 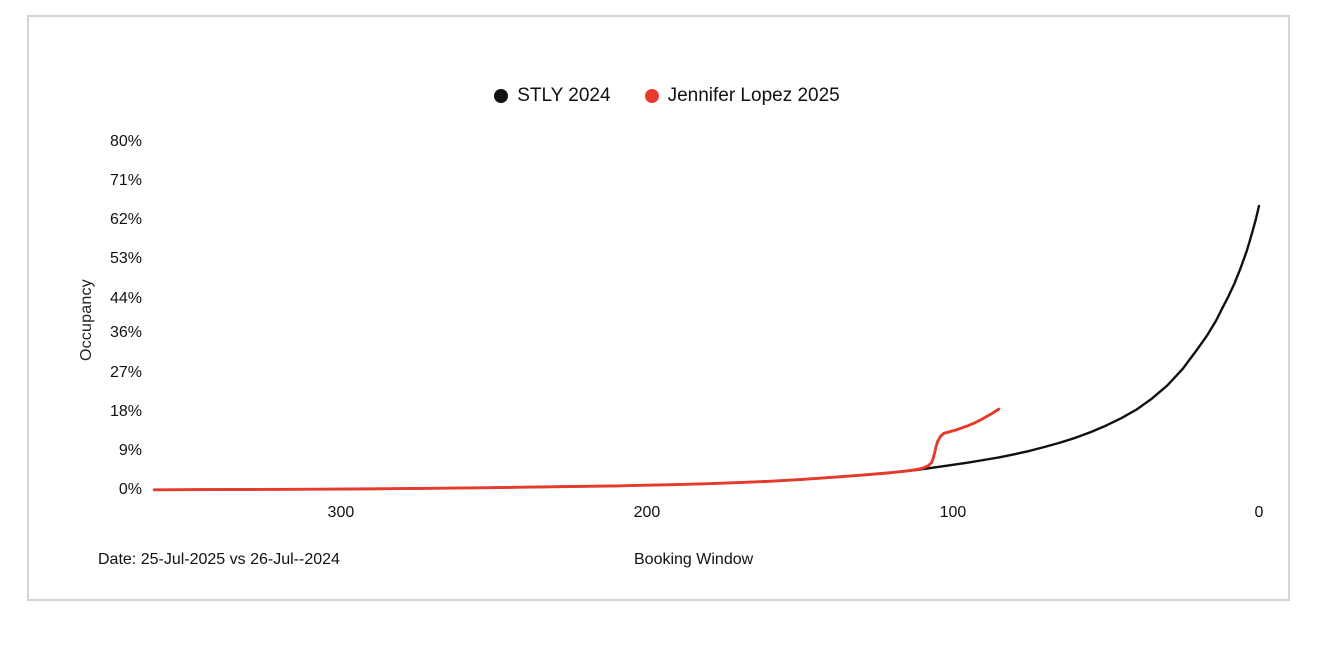 I want to click on y-tick-label: 18%, so click(x=125, y=411).